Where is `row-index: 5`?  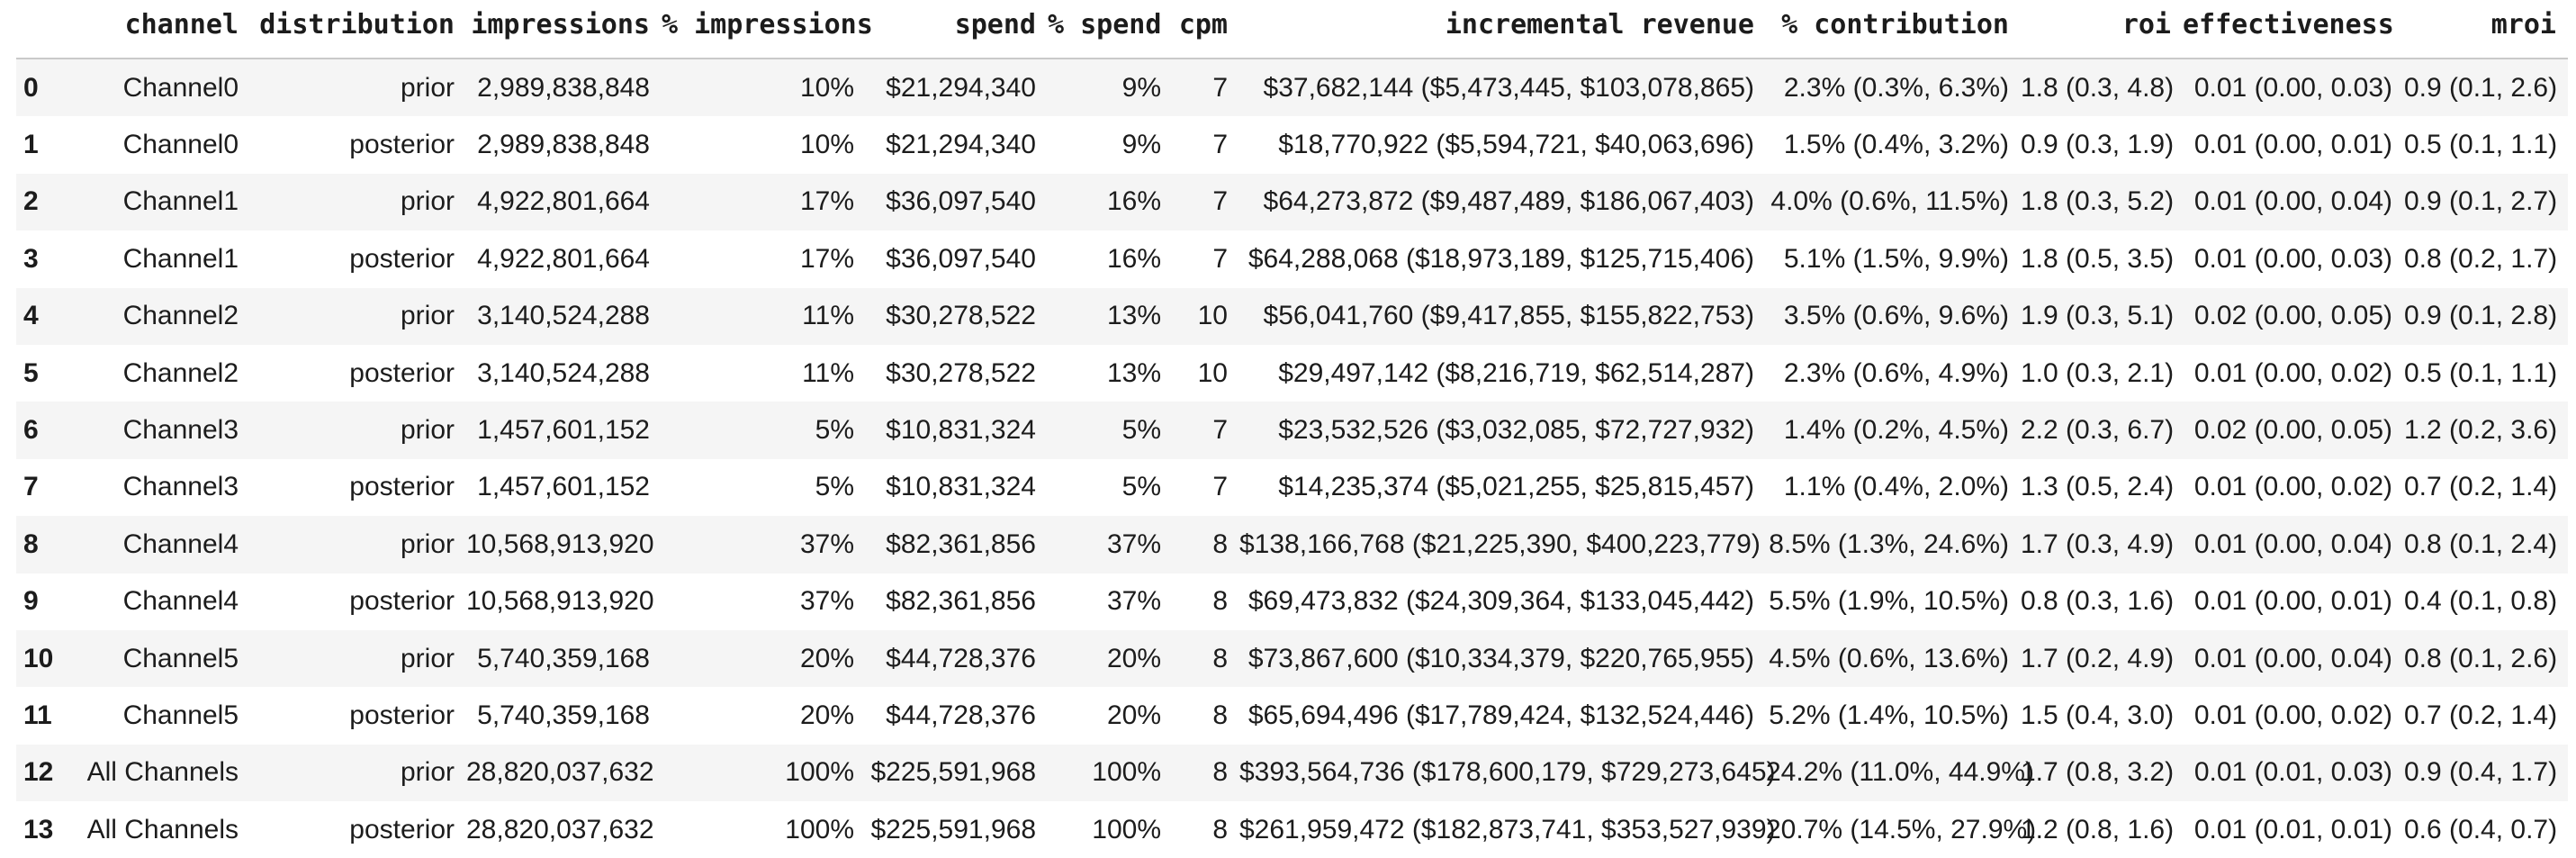 row-index: 5 is located at coordinates (31, 372).